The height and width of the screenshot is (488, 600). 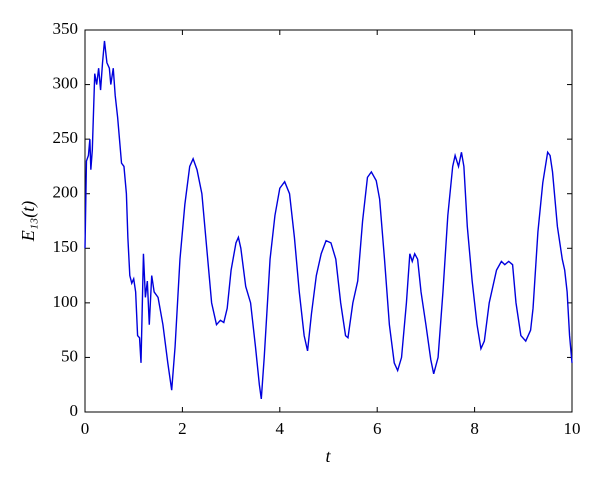 What do you see at coordinates (377, 428) in the screenshot?
I see `x-tick-label: 6` at bounding box center [377, 428].